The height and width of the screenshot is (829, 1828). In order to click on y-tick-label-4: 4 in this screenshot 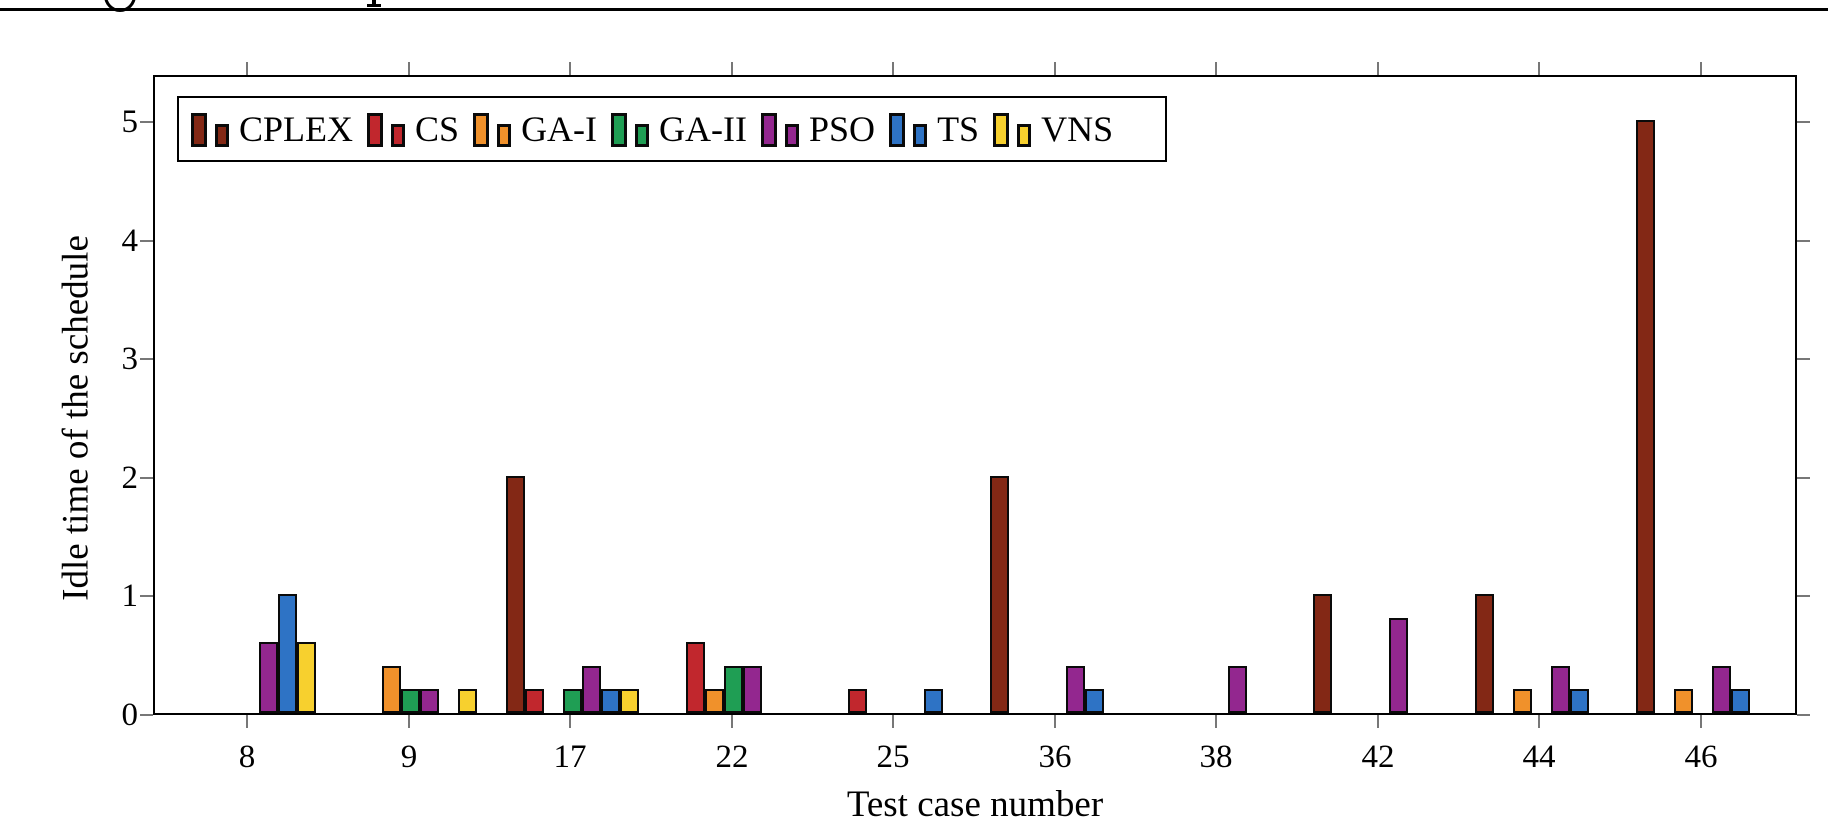, I will do `click(130, 241)`.